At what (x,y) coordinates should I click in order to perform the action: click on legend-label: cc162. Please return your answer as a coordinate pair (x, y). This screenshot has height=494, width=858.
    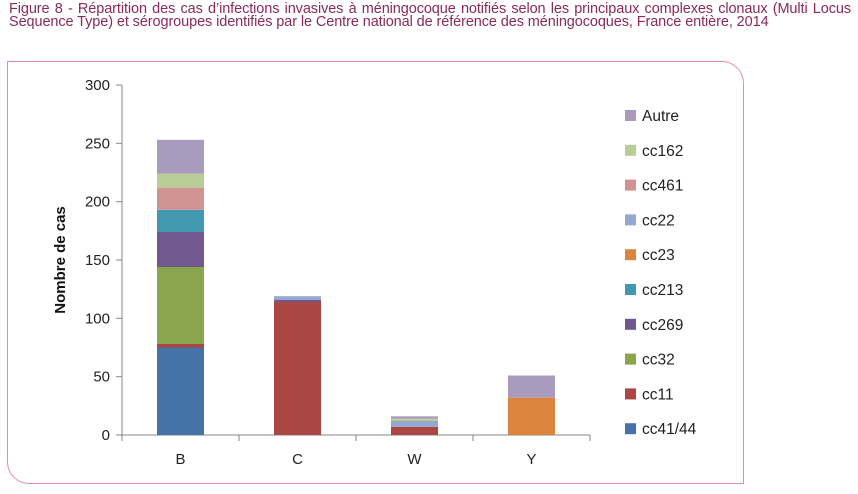
    Looking at the image, I should click on (662, 151).